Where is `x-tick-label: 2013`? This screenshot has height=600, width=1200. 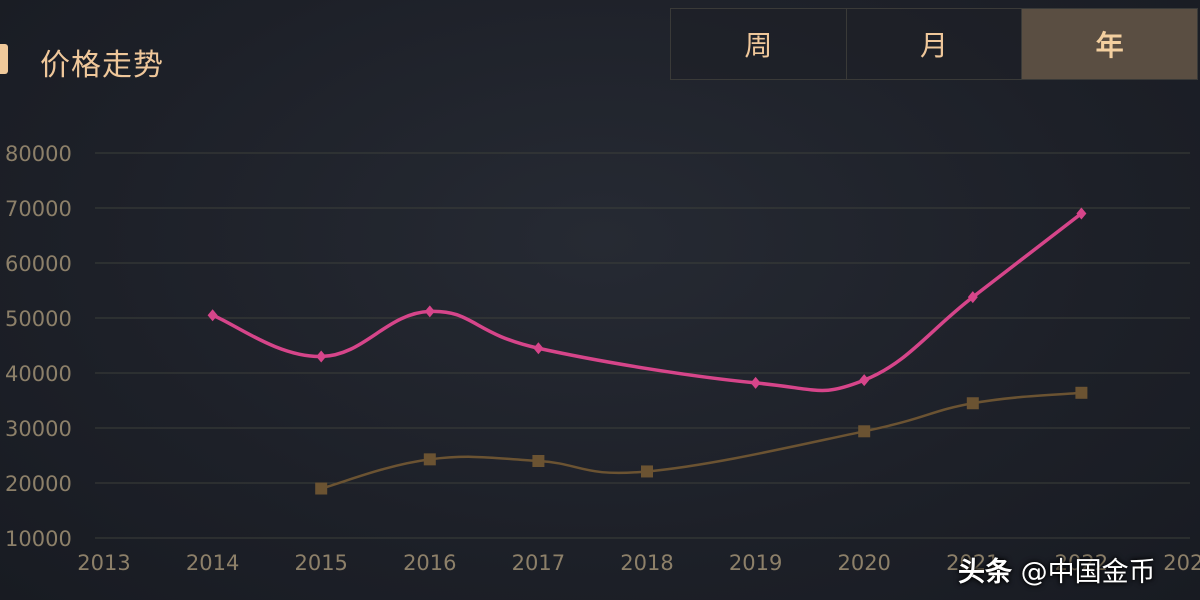 x-tick-label: 2013 is located at coordinates (103, 563).